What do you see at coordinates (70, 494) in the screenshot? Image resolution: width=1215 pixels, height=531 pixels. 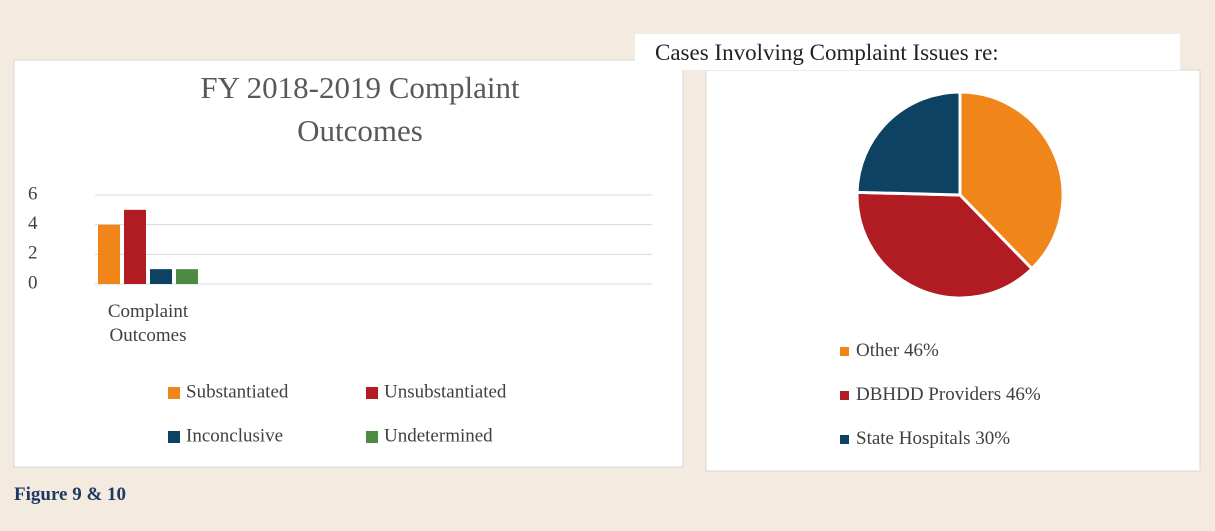 I see `caption: Figure 9 & 10` at bounding box center [70, 494].